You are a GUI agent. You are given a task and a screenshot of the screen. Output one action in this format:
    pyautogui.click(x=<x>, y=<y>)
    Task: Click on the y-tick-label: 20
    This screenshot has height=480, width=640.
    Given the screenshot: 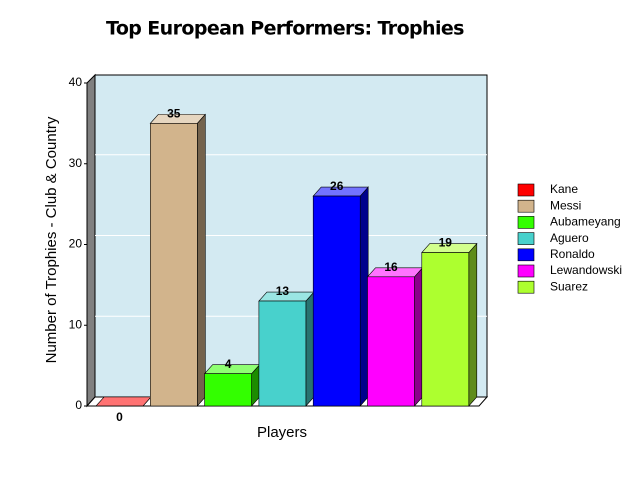 What is the action you would take?
    pyautogui.click(x=76, y=244)
    